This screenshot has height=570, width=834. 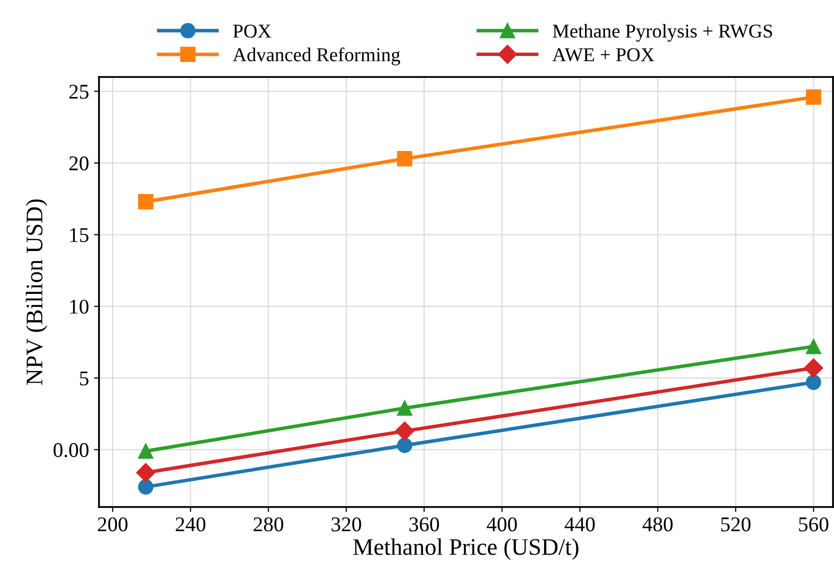 What do you see at coordinates (347, 524) in the screenshot?
I see `x-tick-label: 320` at bounding box center [347, 524].